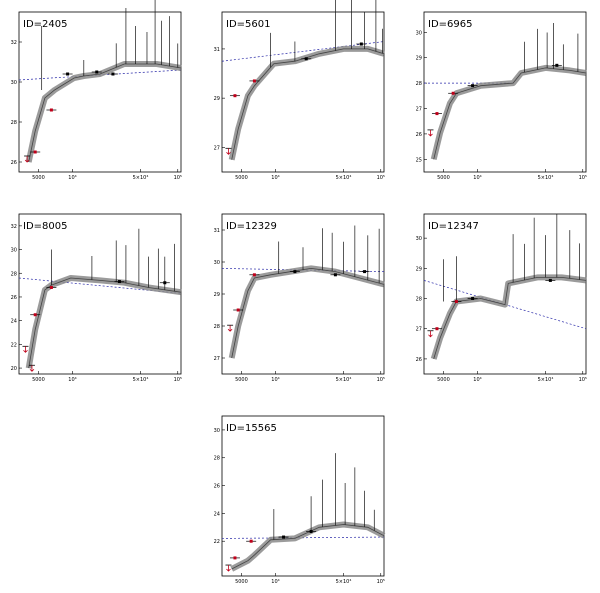 Image resolution: width=600 pixels, height=593 pixels. What do you see at coordinates (14, 345) in the screenshot?
I see `y-tick-label: 22` at bounding box center [14, 345].